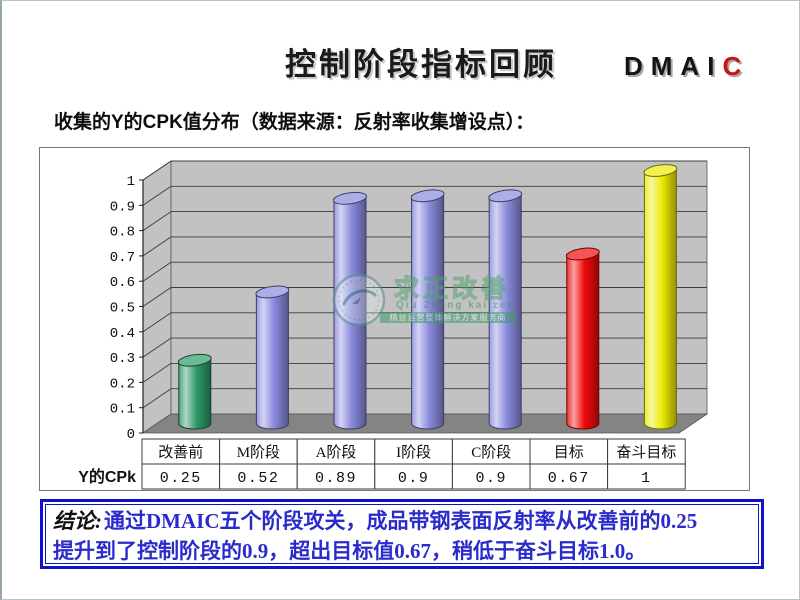 This screenshot has height=600, width=800. Describe the element at coordinates (122, 410) in the screenshot. I see `y-tick-label: 0.1` at that location.